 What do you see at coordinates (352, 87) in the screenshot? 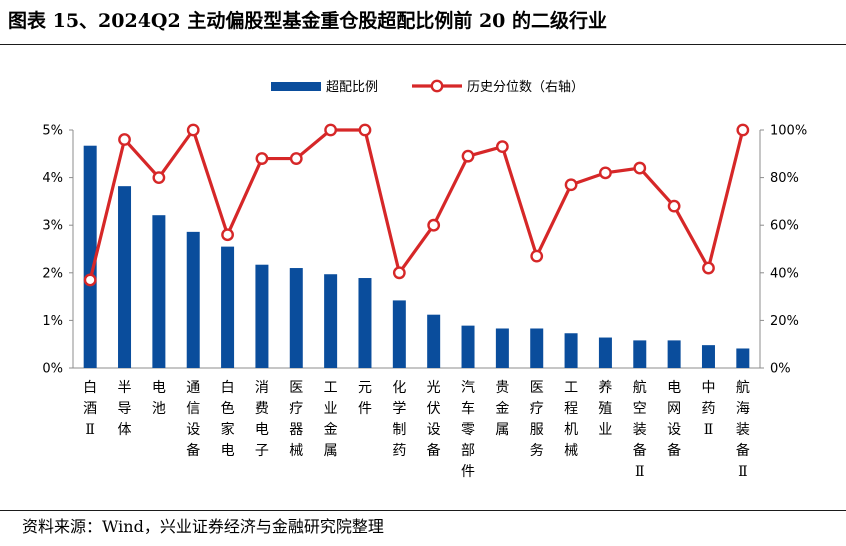
I see `legend-bar-label: 超配比例` at bounding box center [352, 87].